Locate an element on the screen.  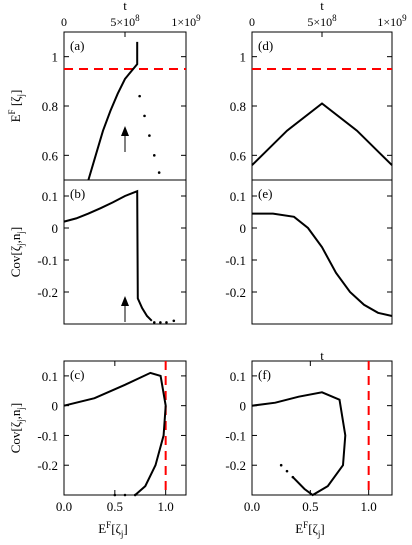
panel-4: 0.6 0.8 1 0 5×10⁸ 1×10⁹ t (d) is located at coordinates (318, 90).